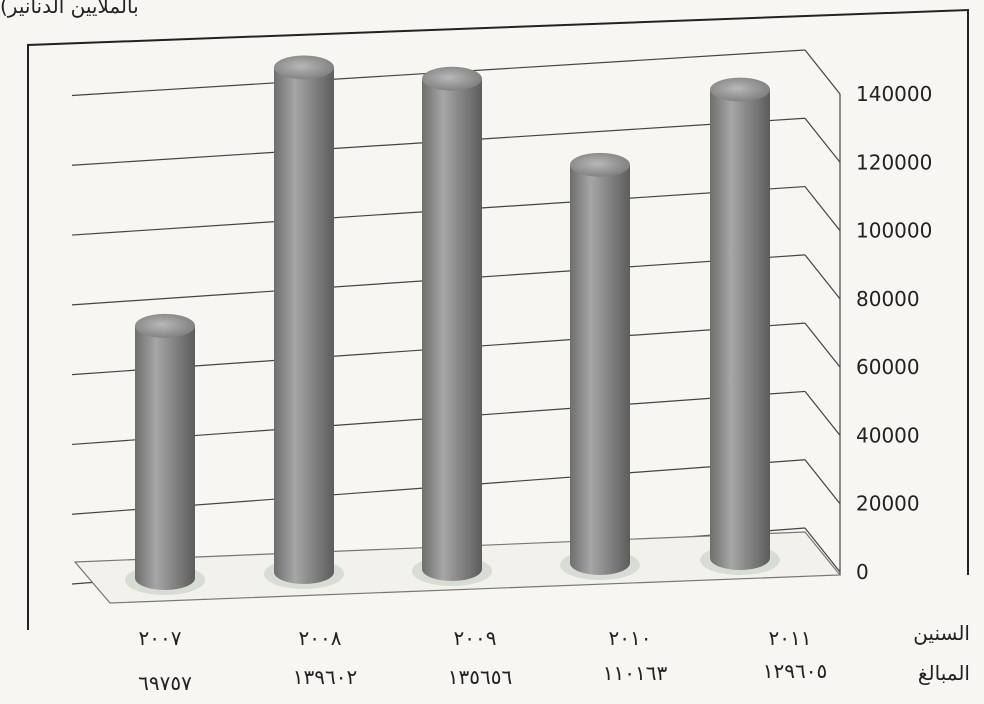 The width and height of the screenshot is (984, 704). I want to click on bar-٢٠٠٩, so click(452, 326).